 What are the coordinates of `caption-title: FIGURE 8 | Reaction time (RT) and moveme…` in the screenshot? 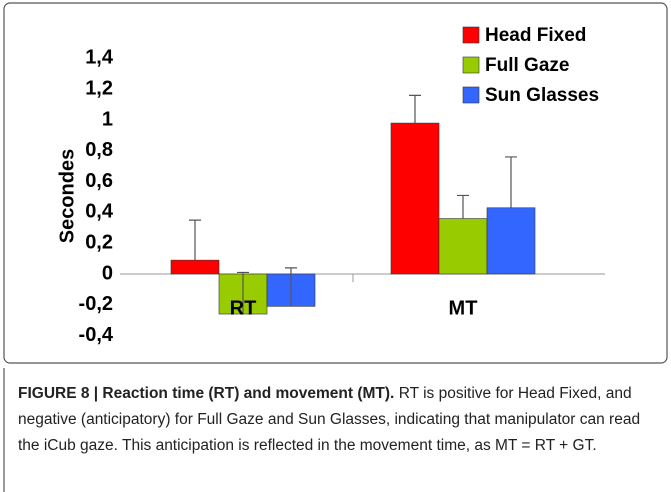 It's located at (206, 393).